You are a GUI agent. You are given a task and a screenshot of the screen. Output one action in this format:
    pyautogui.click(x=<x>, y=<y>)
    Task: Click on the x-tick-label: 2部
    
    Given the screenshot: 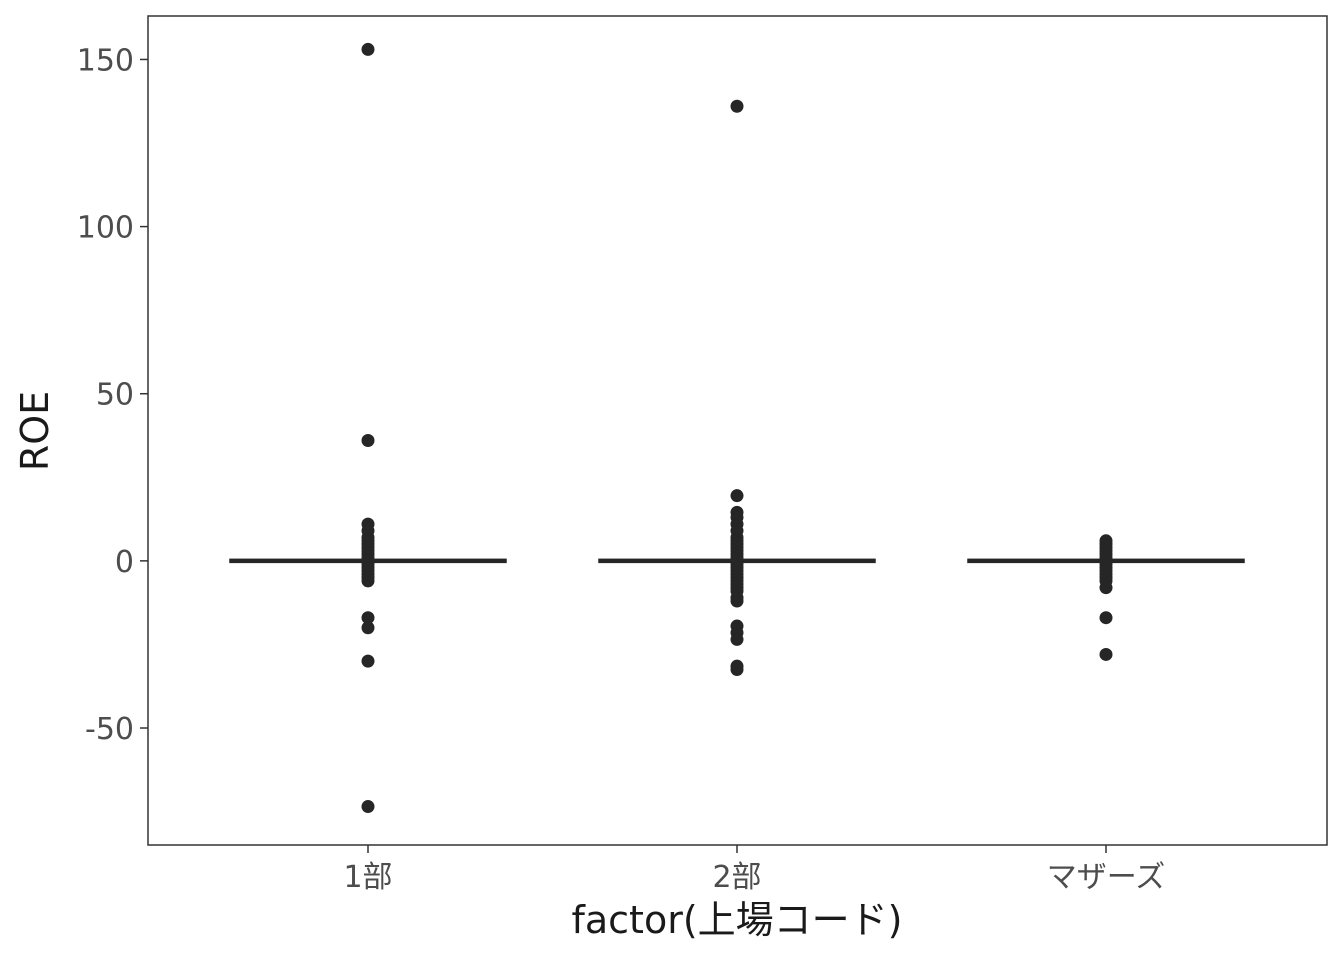 What is the action you would take?
    pyautogui.click(x=736, y=877)
    